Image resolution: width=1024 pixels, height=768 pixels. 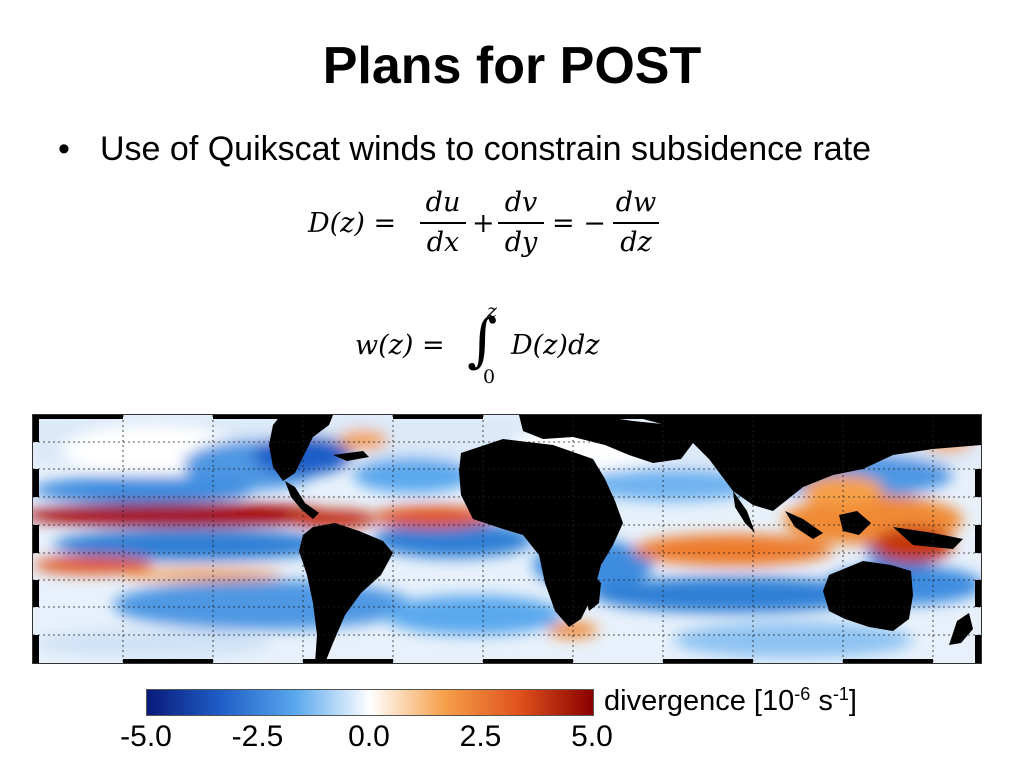 What do you see at coordinates (840, 694) in the screenshot?
I see `colorbar-label-unit-exponent: -1` at bounding box center [840, 694].